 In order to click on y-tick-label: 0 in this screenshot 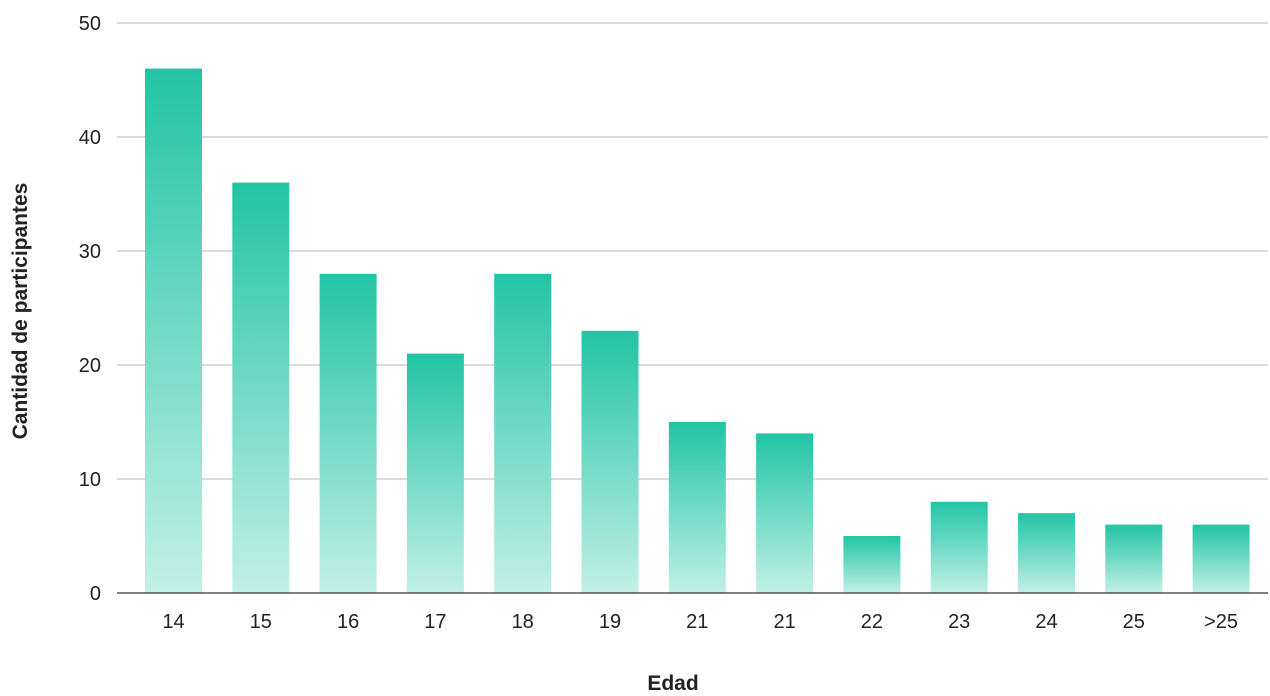, I will do `click(95, 594)`.